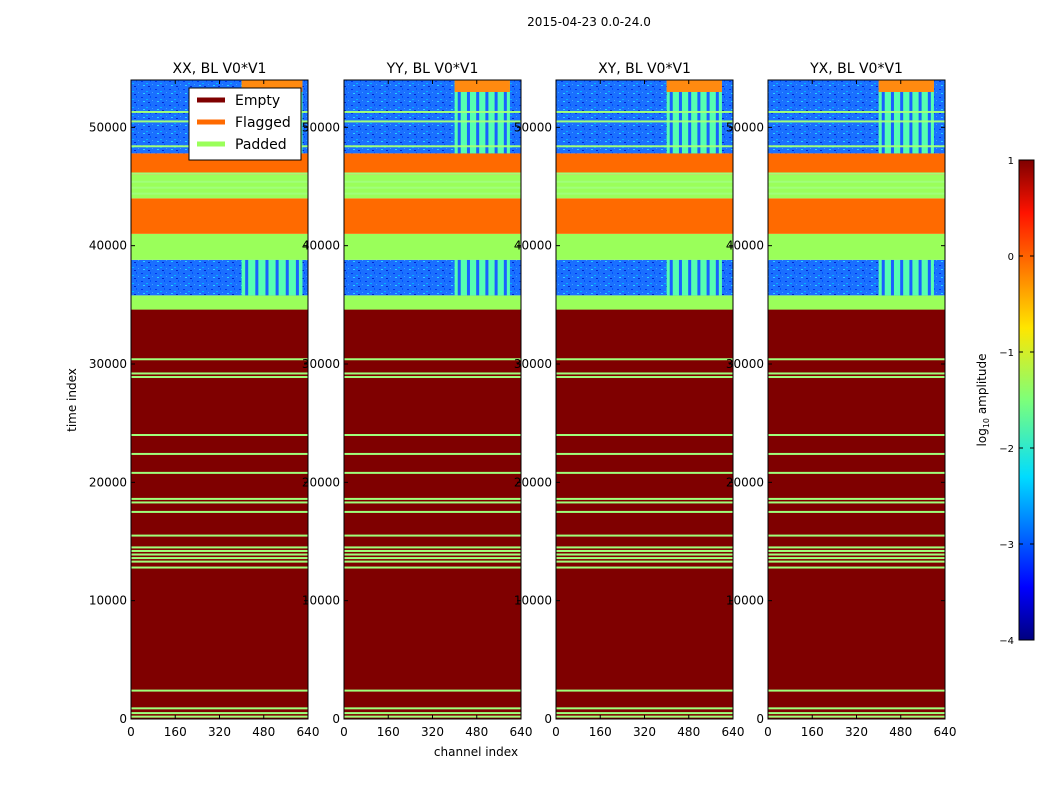  What do you see at coordinates (123, 719) in the screenshot?
I see `y-tick-label: 0` at bounding box center [123, 719].